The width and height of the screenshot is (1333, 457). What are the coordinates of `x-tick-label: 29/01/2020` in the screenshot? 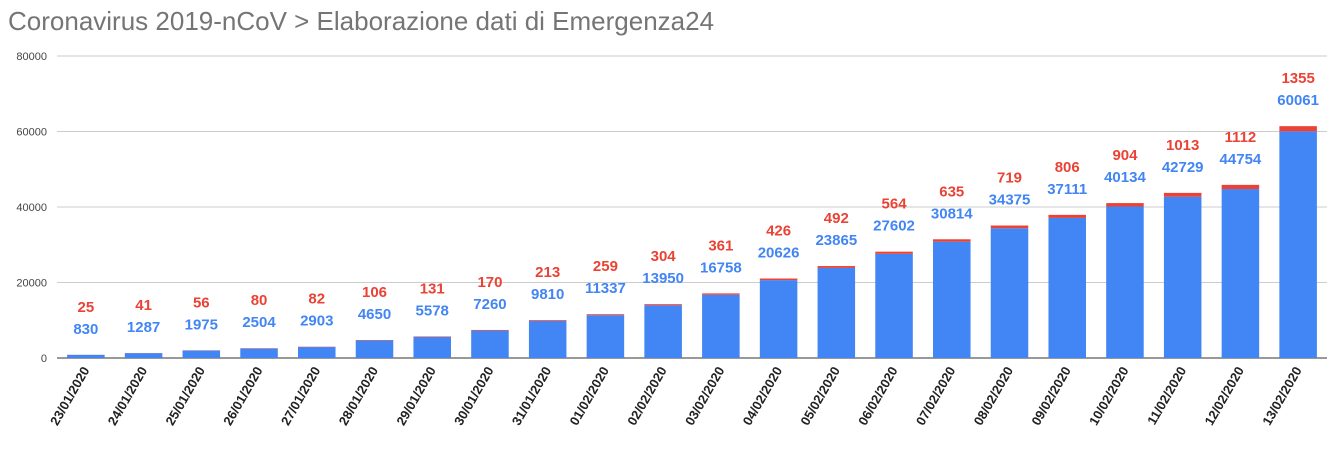 It's located at (416, 396).